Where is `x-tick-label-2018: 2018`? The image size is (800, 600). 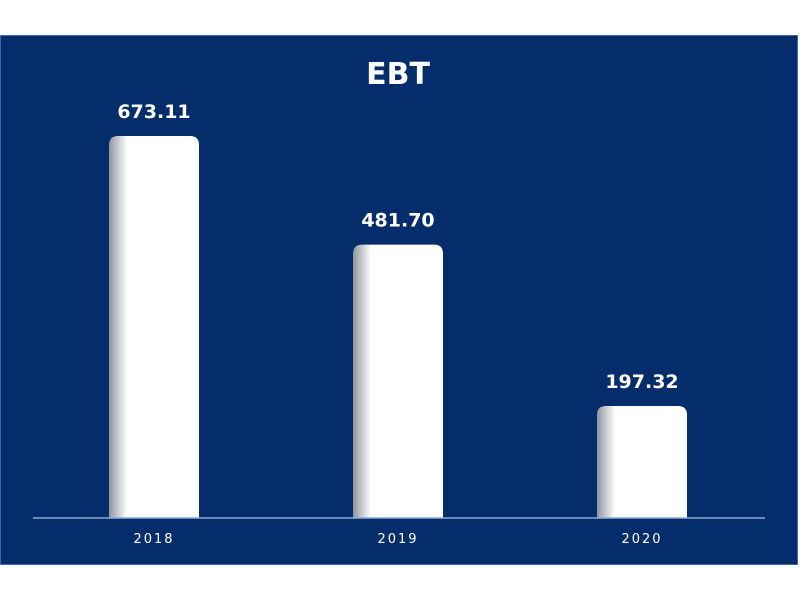
x-tick-label-2018: 2018 is located at coordinates (153, 539).